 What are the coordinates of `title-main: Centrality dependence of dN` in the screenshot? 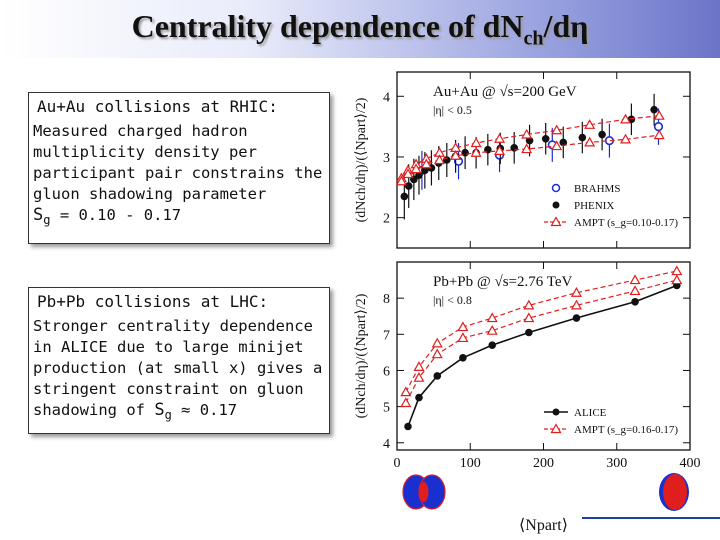 It's located at (327, 26).